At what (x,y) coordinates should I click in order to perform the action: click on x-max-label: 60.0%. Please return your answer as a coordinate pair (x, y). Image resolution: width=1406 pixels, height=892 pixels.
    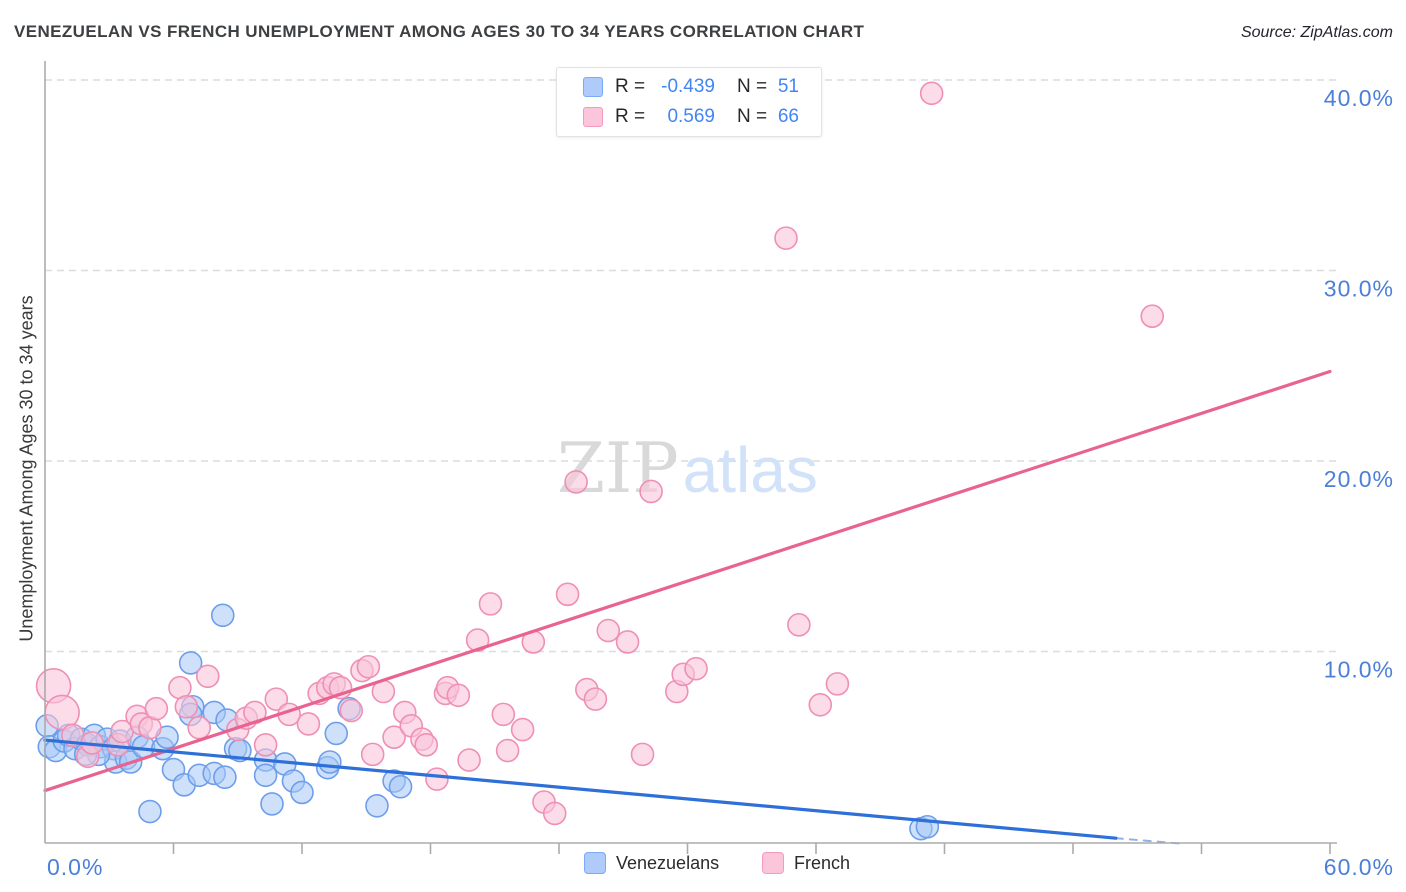
    Looking at the image, I should click on (1359, 867).